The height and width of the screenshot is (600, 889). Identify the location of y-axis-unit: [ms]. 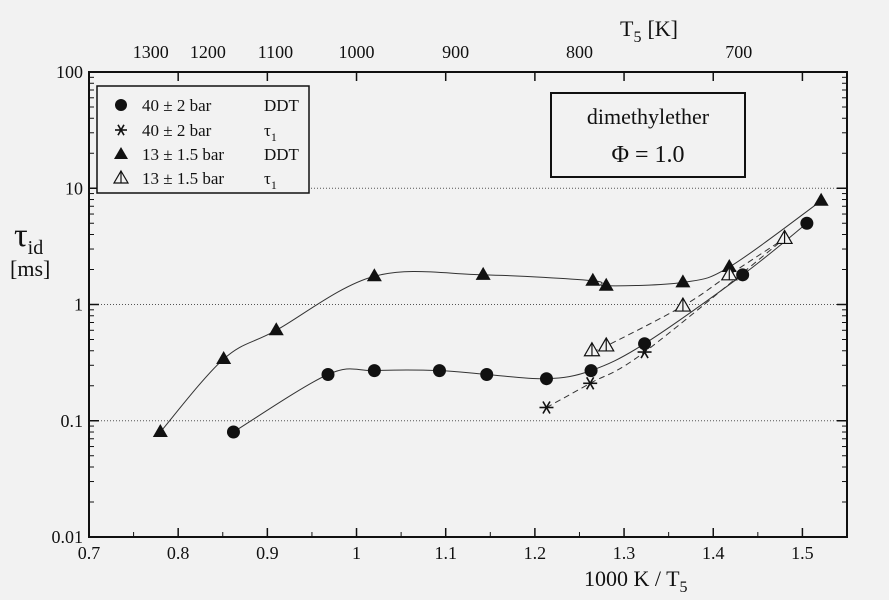
(30, 268).